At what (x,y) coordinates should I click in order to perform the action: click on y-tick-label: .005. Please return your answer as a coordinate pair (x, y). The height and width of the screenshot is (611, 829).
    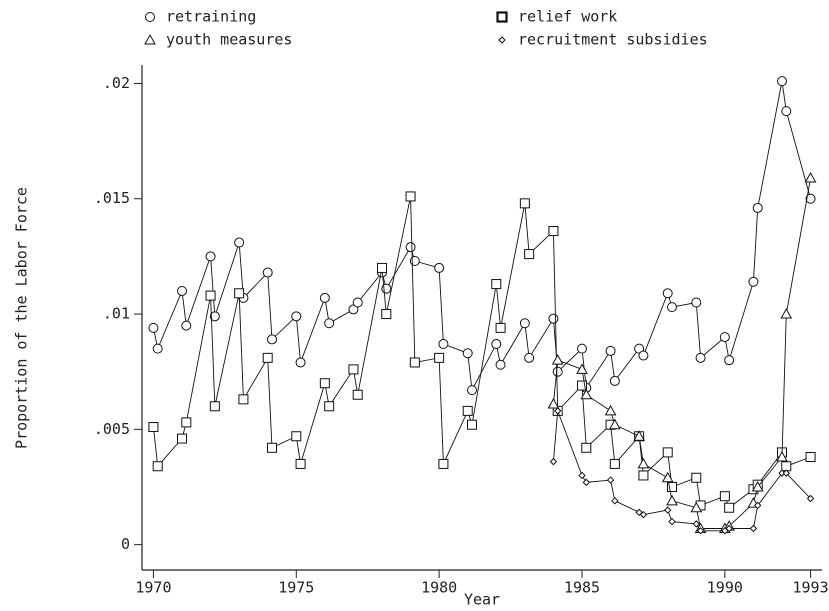
    Looking at the image, I should click on (112, 429).